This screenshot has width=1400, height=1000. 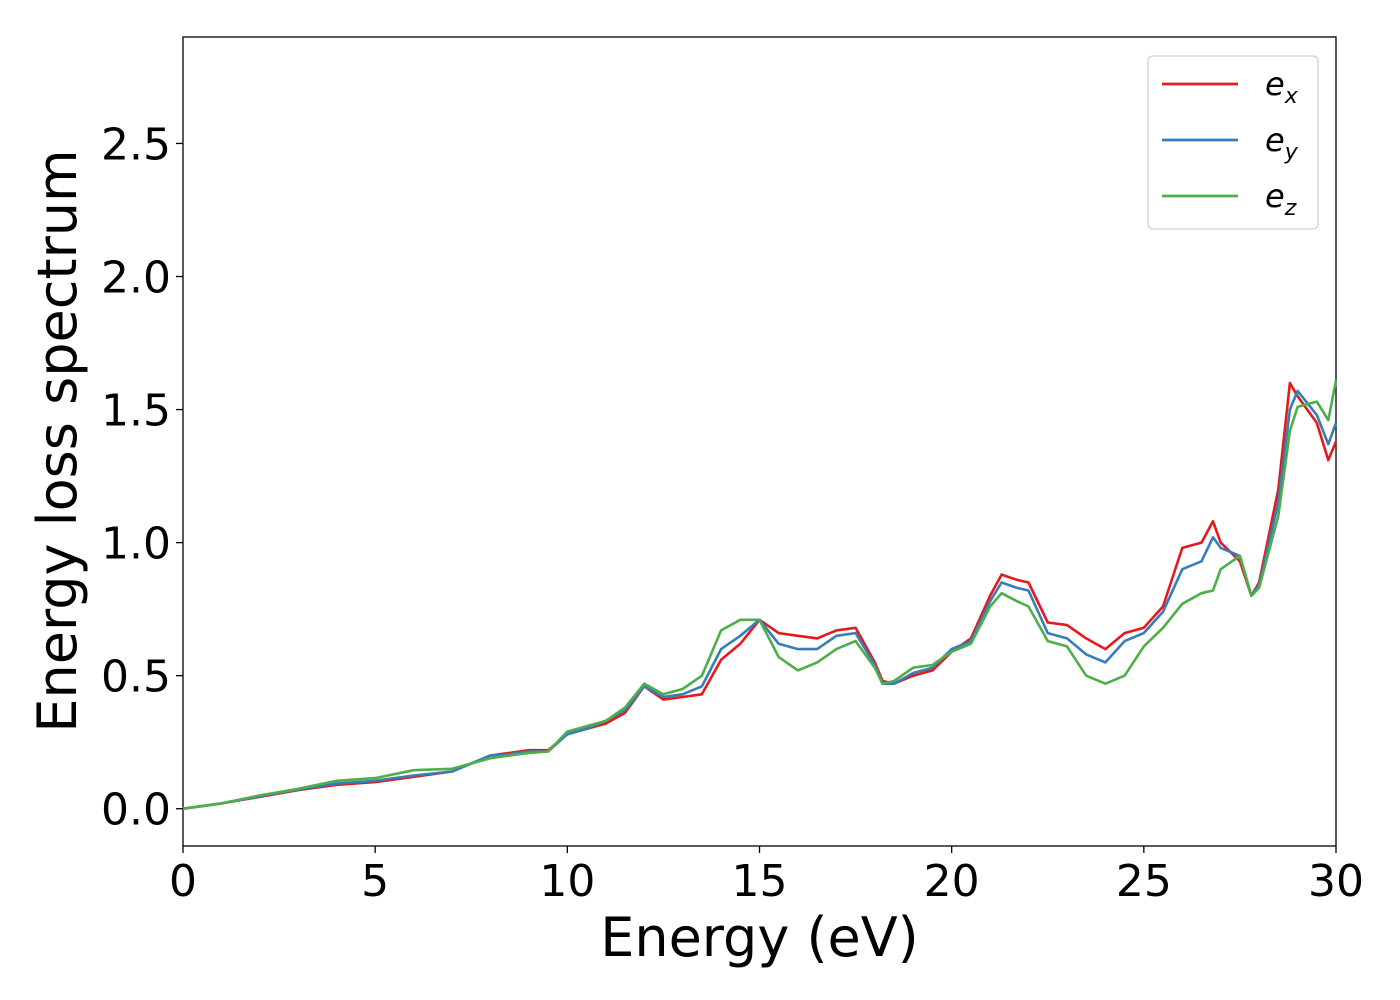 I want to click on x-axis-label: Energy (eV), so click(x=759, y=937).